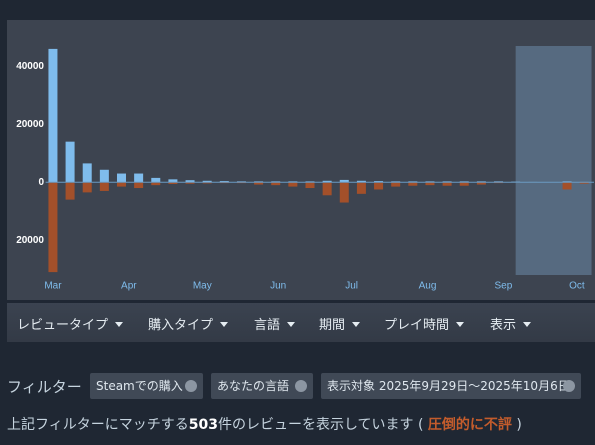 The width and height of the screenshot is (595, 445). I want to click on x-tick-label: Sep, so click(504, 286).